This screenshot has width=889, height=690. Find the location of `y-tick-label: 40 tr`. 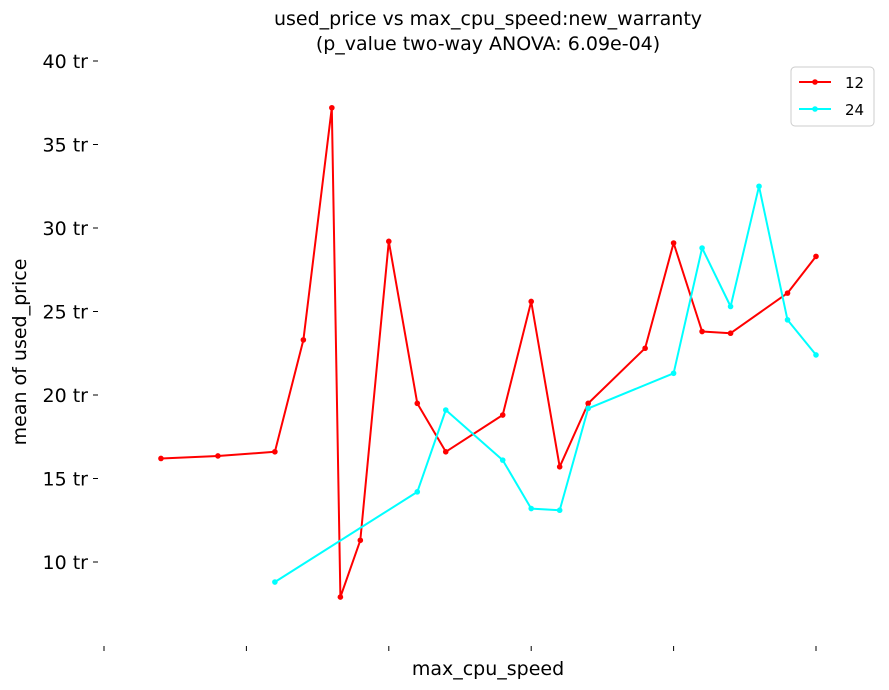

y-tick-label: 40 tr is located at coordinates (66, 62).